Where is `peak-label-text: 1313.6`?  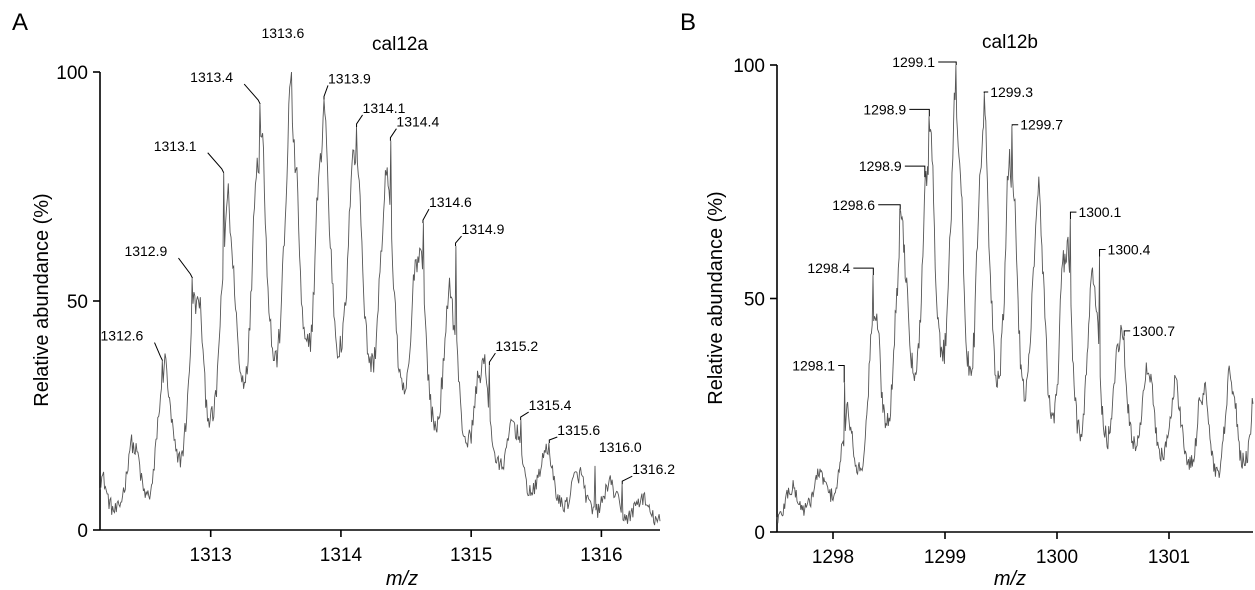
peak-label-text: 1313.6 is located at coordinates (282, 33).